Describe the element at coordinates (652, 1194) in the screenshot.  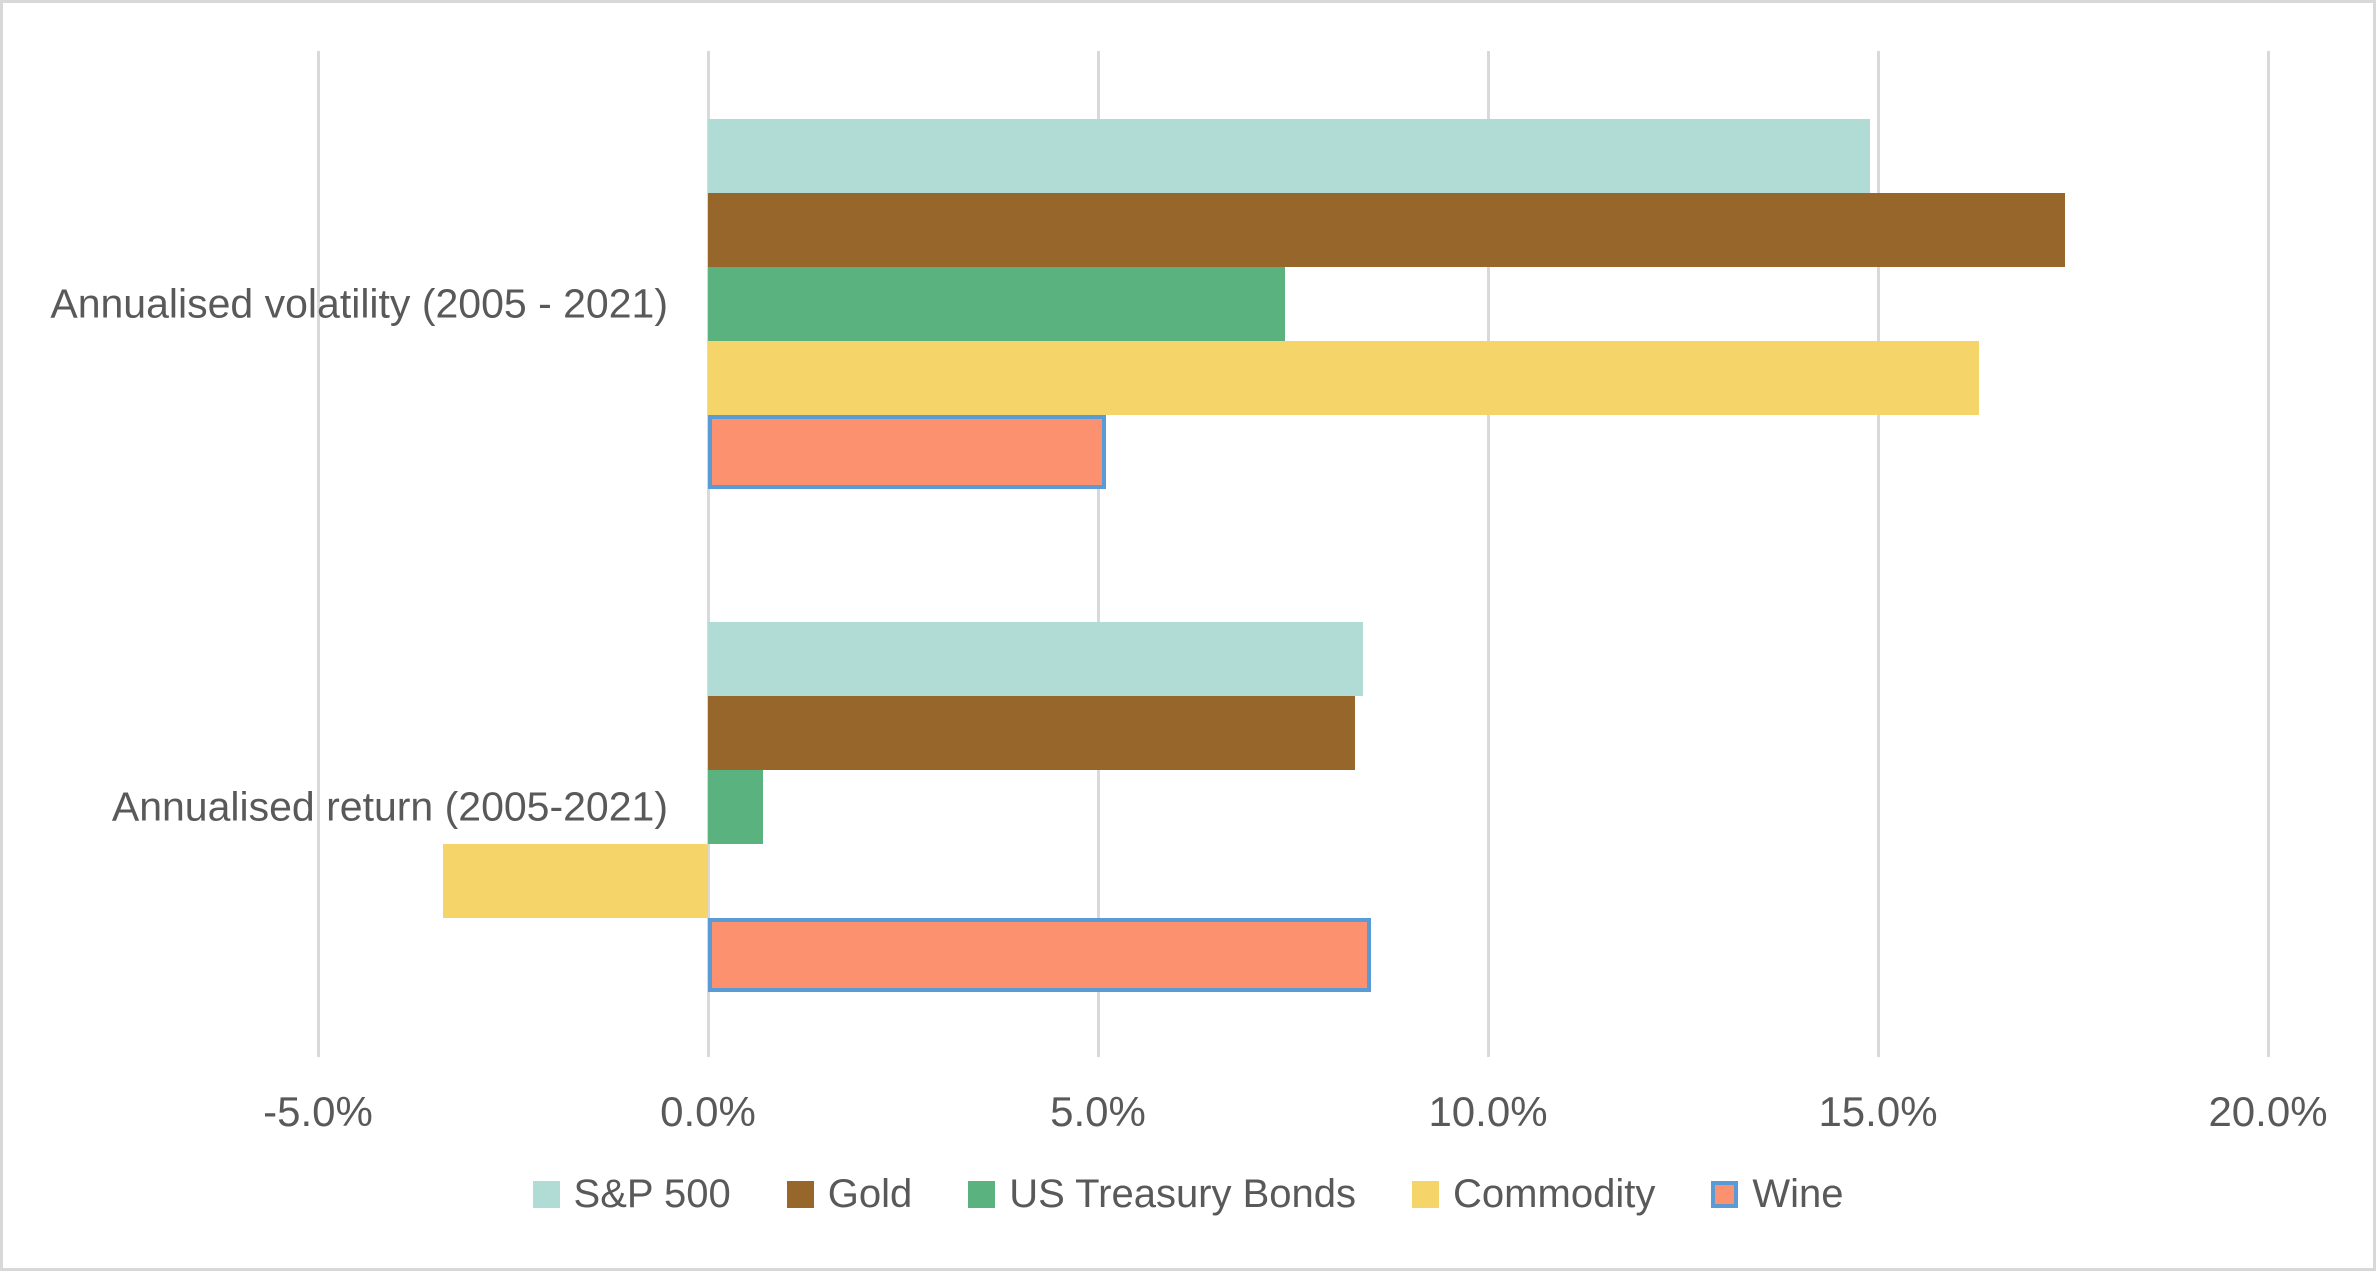
I see `legend-label-s-p-500: S&P 500` at that location.